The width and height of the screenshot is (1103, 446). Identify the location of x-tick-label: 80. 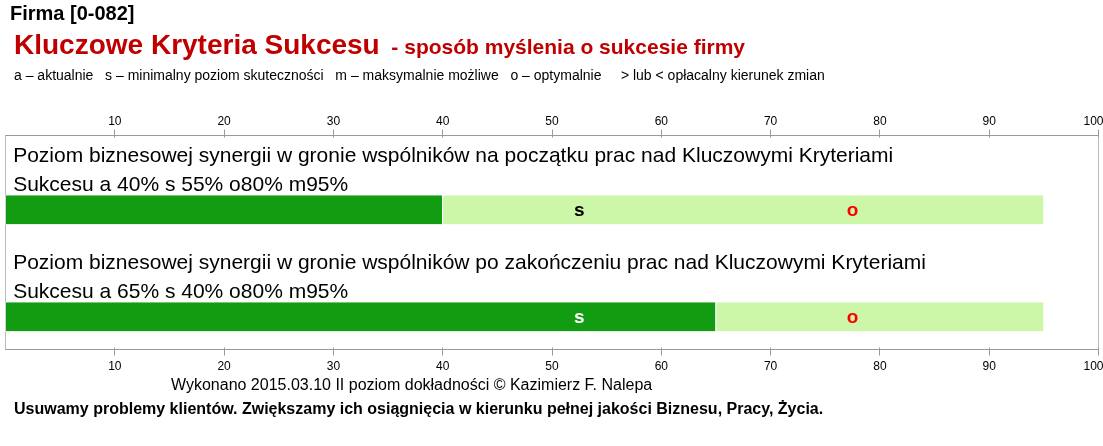
(880, 120).